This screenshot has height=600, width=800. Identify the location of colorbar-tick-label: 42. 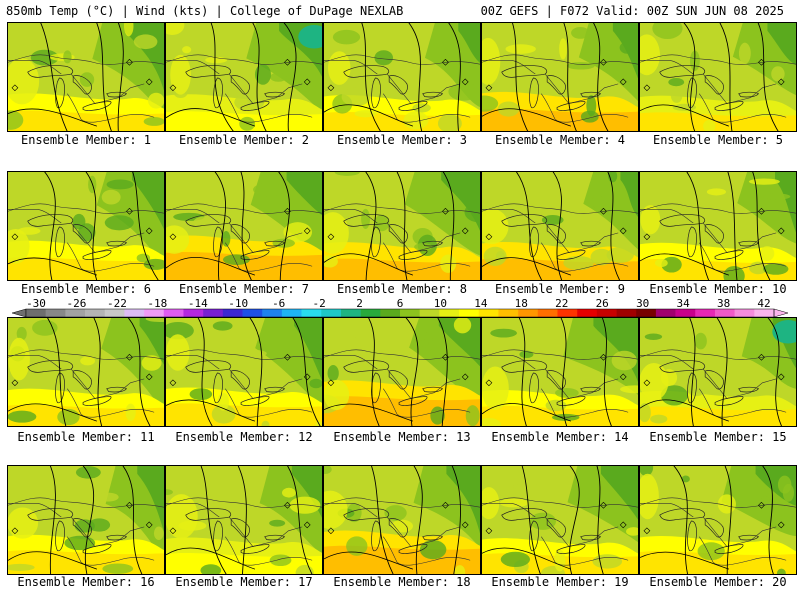
(763, 303).